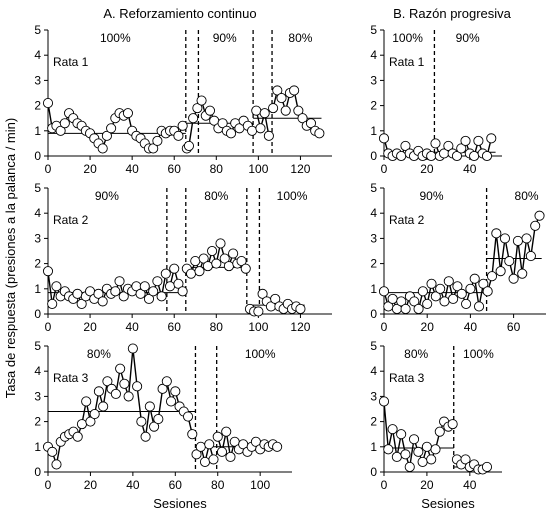  I want to click on x-tick-label: 40, so click(132, 327).